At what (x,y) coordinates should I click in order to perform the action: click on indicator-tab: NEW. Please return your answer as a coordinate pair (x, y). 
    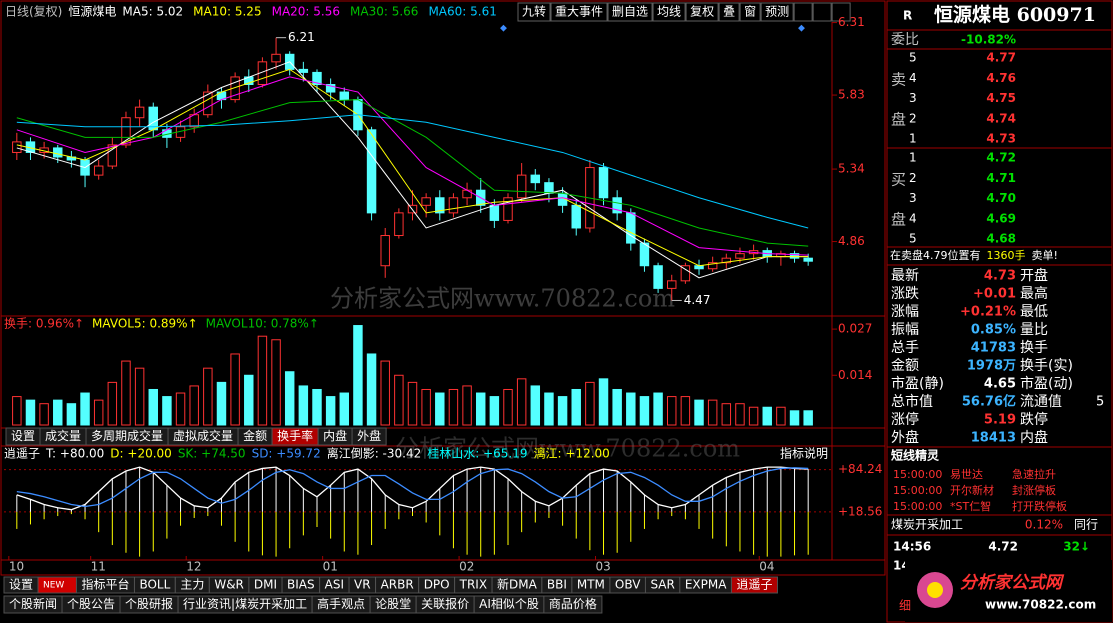
    Looking at the image, I should click on (53, 586).